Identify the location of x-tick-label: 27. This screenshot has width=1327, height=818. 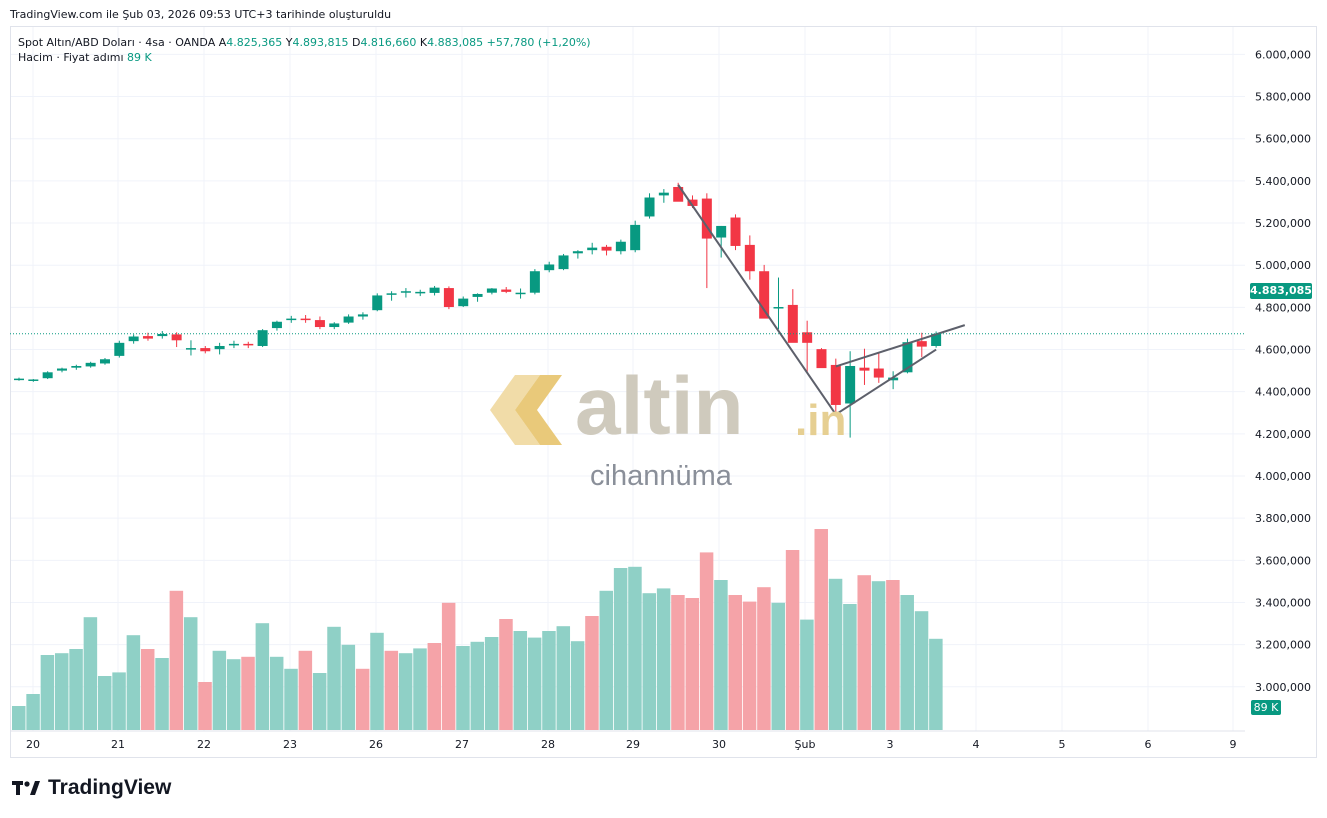
(462, 744).